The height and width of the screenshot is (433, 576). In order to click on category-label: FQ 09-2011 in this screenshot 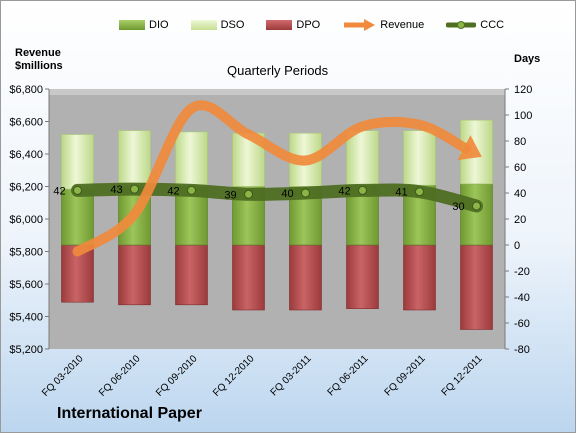, I will do `click(405, 375)`.